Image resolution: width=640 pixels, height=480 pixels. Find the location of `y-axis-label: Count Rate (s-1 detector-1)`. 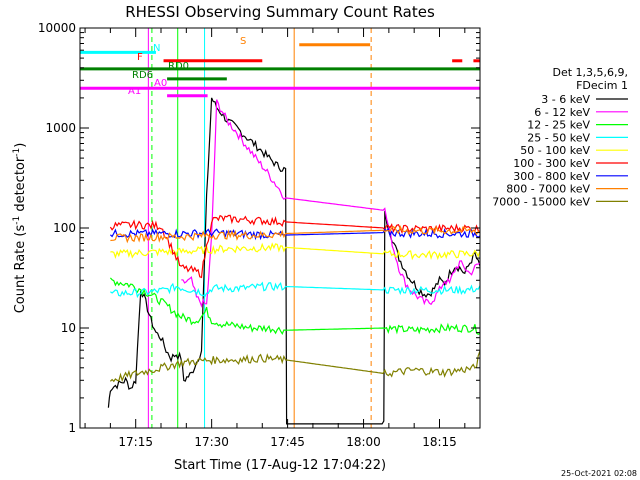

y-axis-label: Count Rate (s-1 detector-1) is located at coordinates (20, 228).